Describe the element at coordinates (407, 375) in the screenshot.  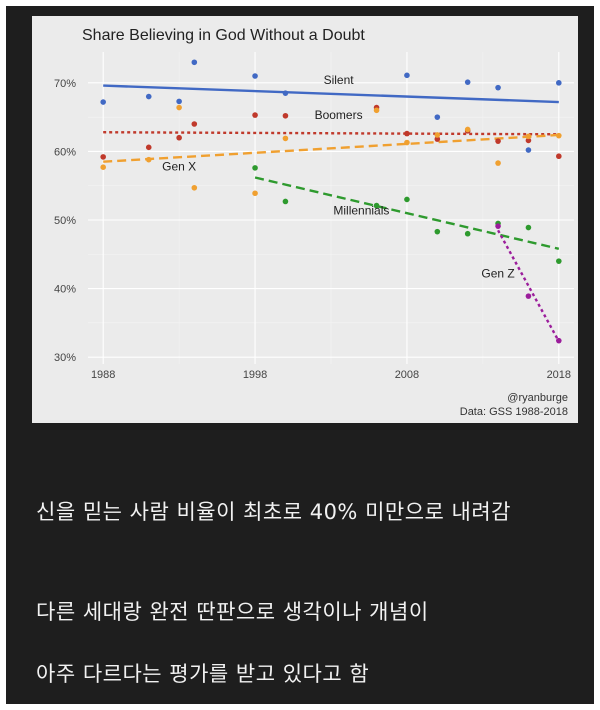
I see `x-tick-label: 2008` at that location.